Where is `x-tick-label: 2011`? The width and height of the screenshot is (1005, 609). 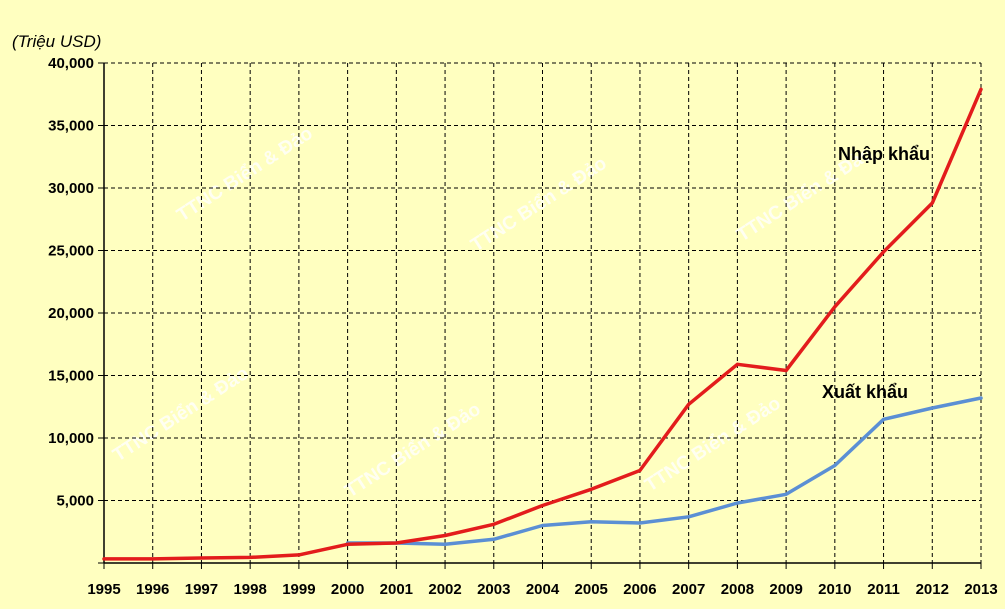 x-tick-label: 2011 is located at coordinates (883, 589).